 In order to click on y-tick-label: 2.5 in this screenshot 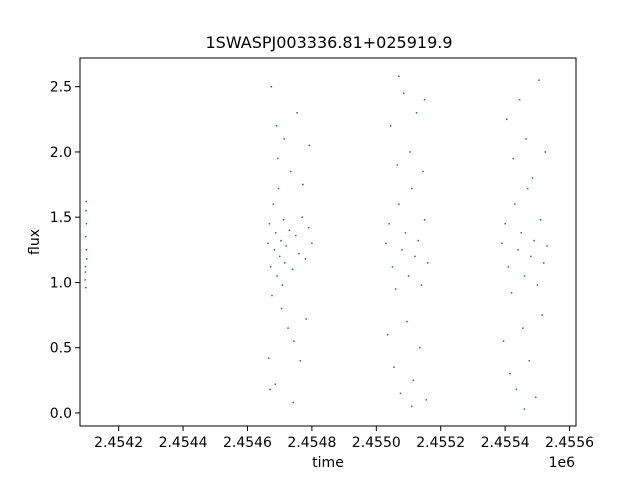, I will do `click(61, 88)`.